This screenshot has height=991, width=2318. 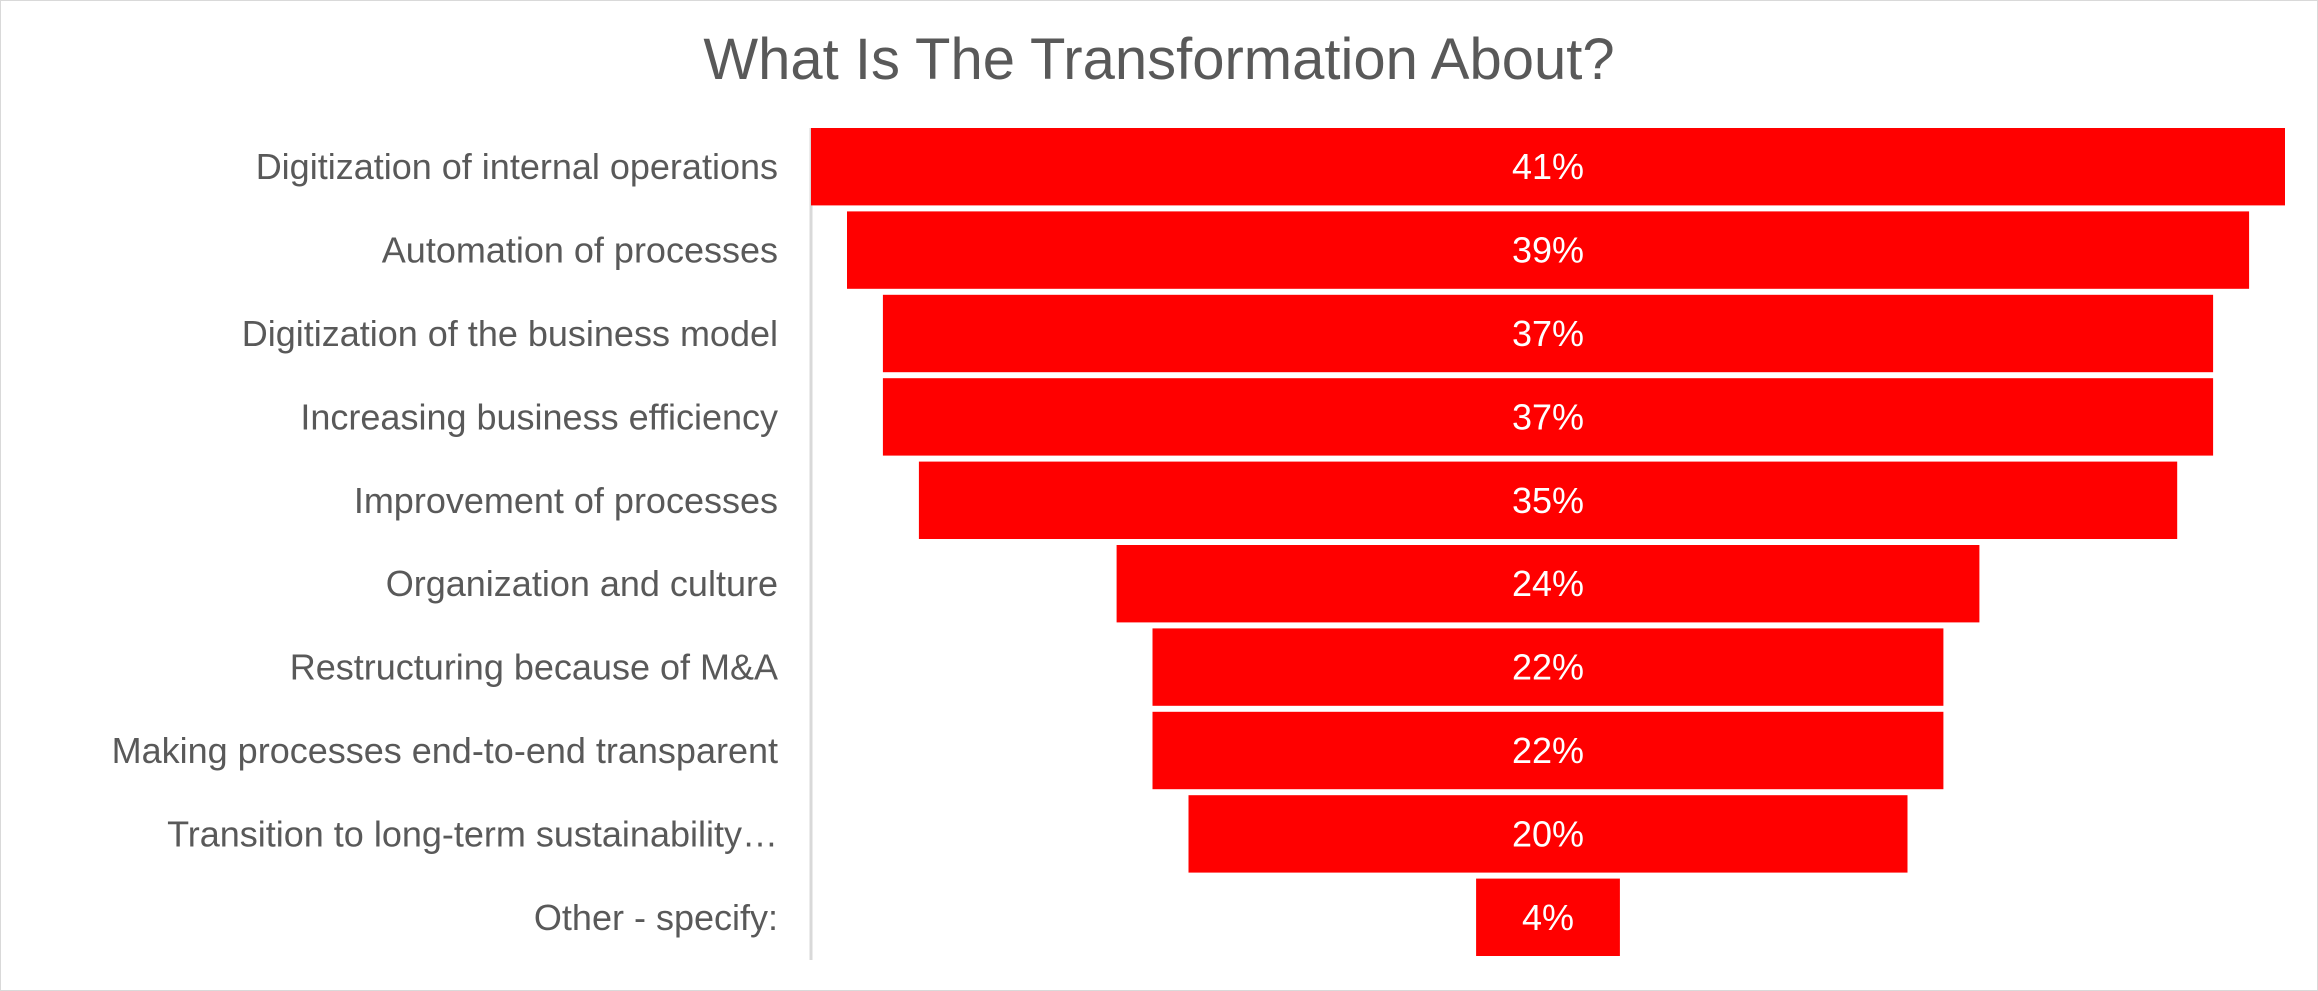 I want to click on category-label: Digitization of internal operations, so click(x=517, y=166).